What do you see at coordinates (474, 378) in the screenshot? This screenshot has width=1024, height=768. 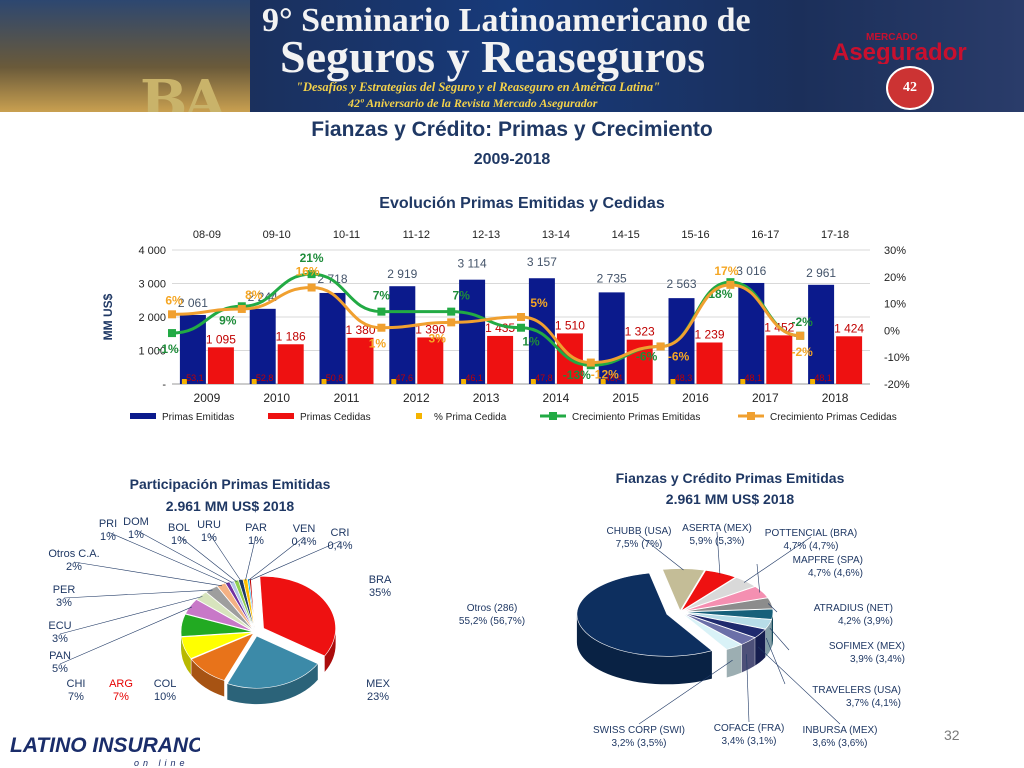 I see `label-pct-cedida: 46,1` at bounding box center [474, 378].